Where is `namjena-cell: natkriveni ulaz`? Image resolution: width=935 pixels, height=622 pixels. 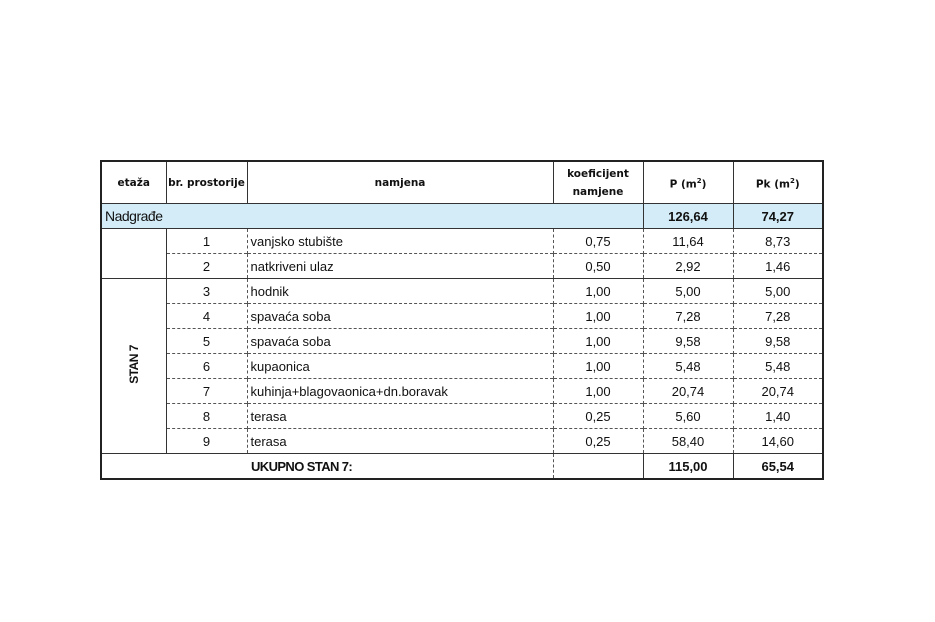 namjena-cell: natkriveni ulaz is located at coordinates (399, 266).